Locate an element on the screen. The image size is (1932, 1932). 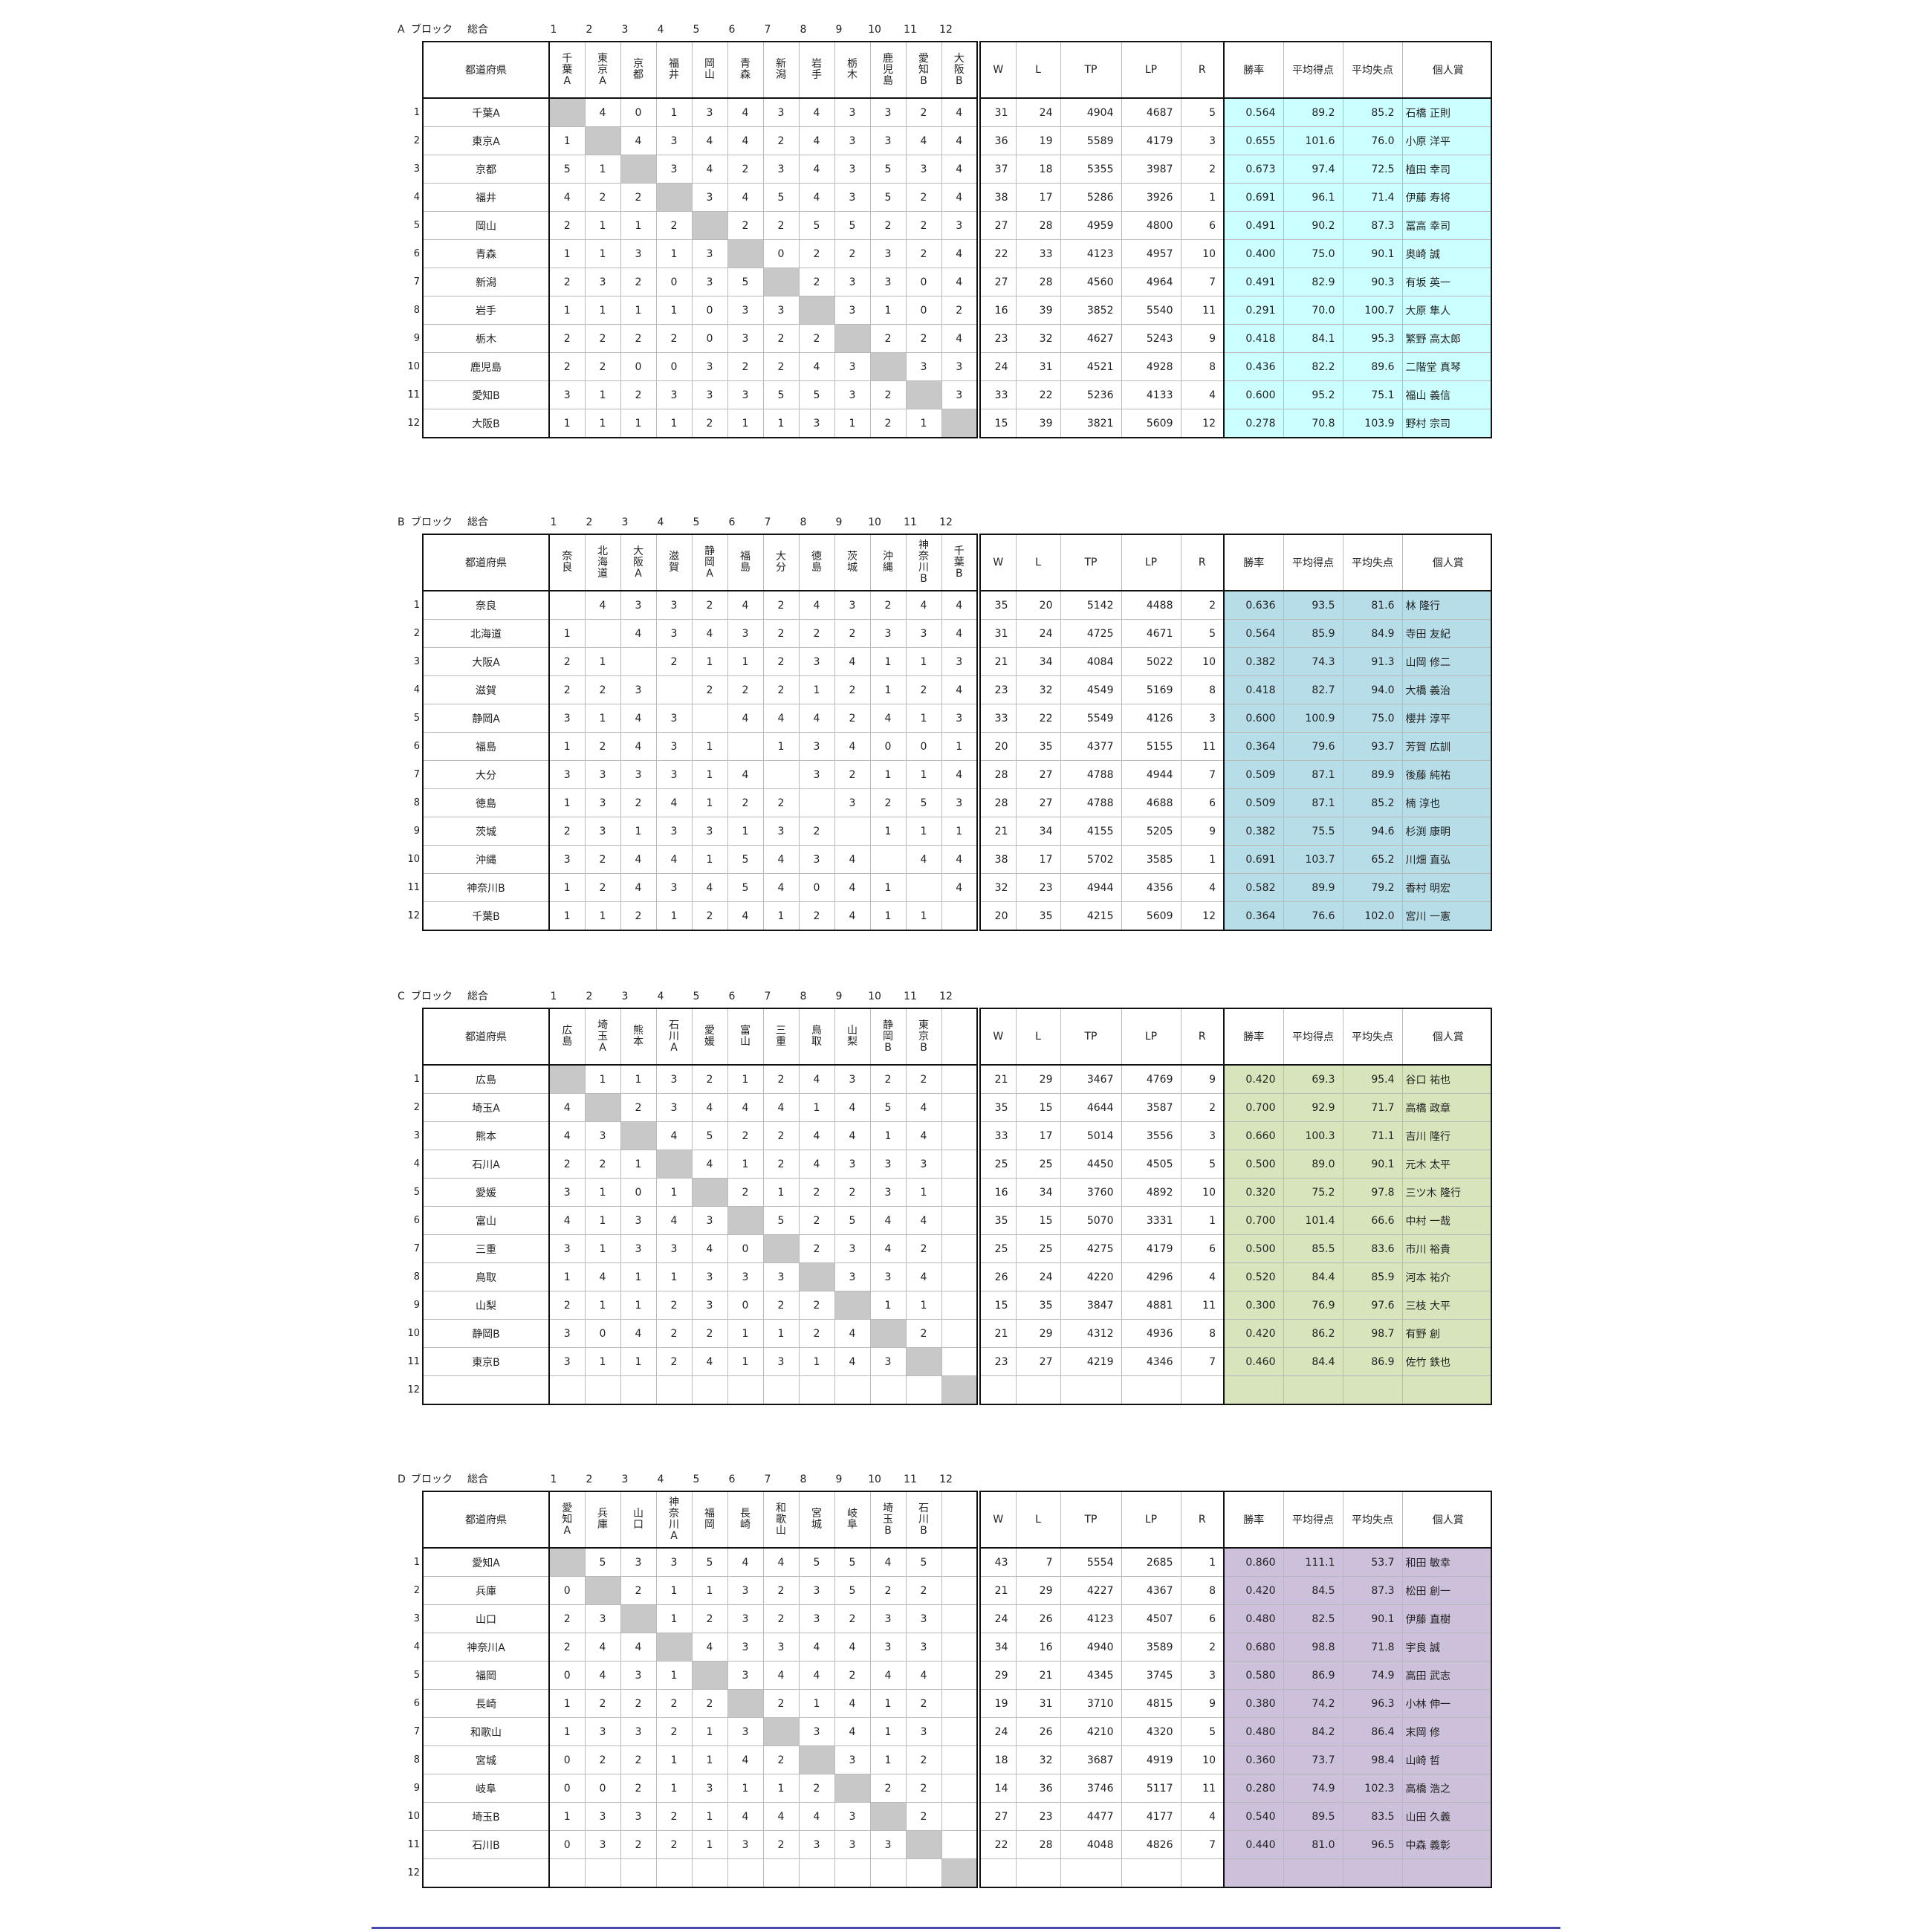
avg-lost: 91.3 is located at coordinates (1372, 661).